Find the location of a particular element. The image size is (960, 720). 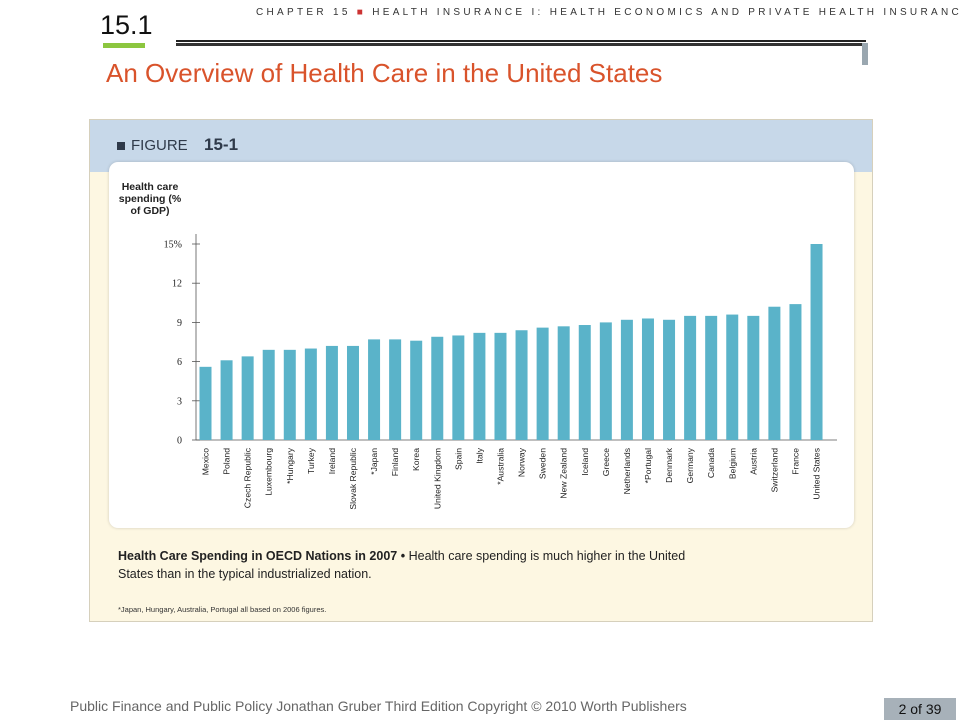

x-tick-label: Denmark is located at coordinates (669, 465).